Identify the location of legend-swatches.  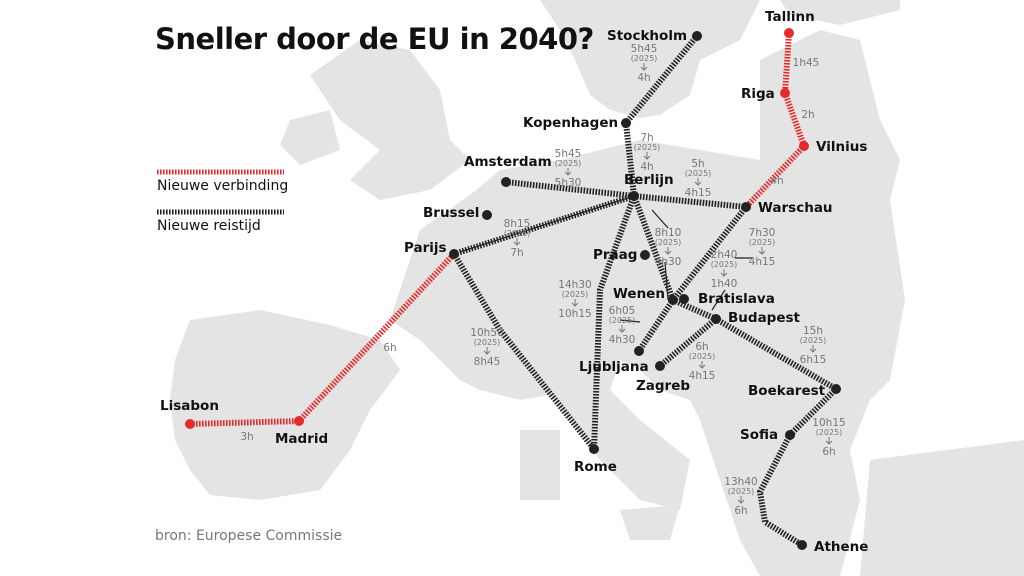
(220, 192).